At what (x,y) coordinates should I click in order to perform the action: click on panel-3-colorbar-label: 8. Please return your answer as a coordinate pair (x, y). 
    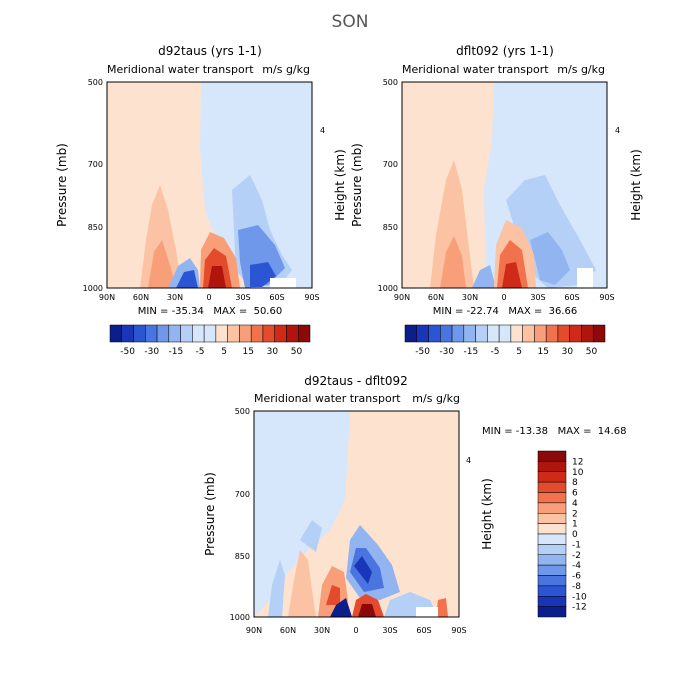
    Looking at the image, I should click on (575, 483).